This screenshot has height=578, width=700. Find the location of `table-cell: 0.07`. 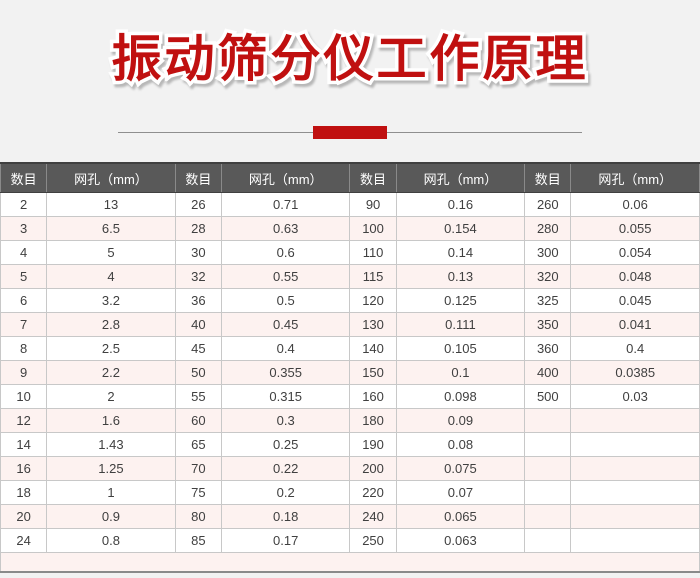

table-cell: 0.07 is located at coordinates (460, 492).